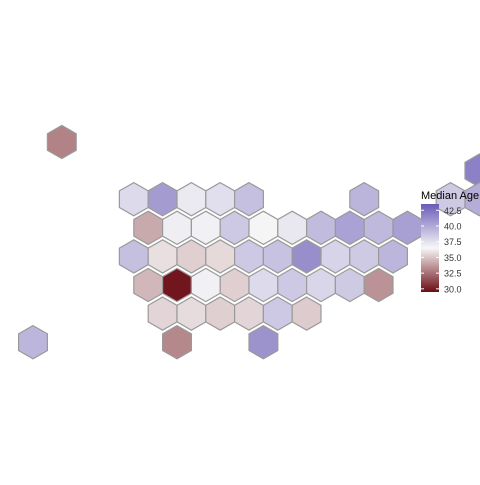  Describe the element at coordinates (453, 289) in the screenshot. I see `legend-tick-label: 30.0` at that location.